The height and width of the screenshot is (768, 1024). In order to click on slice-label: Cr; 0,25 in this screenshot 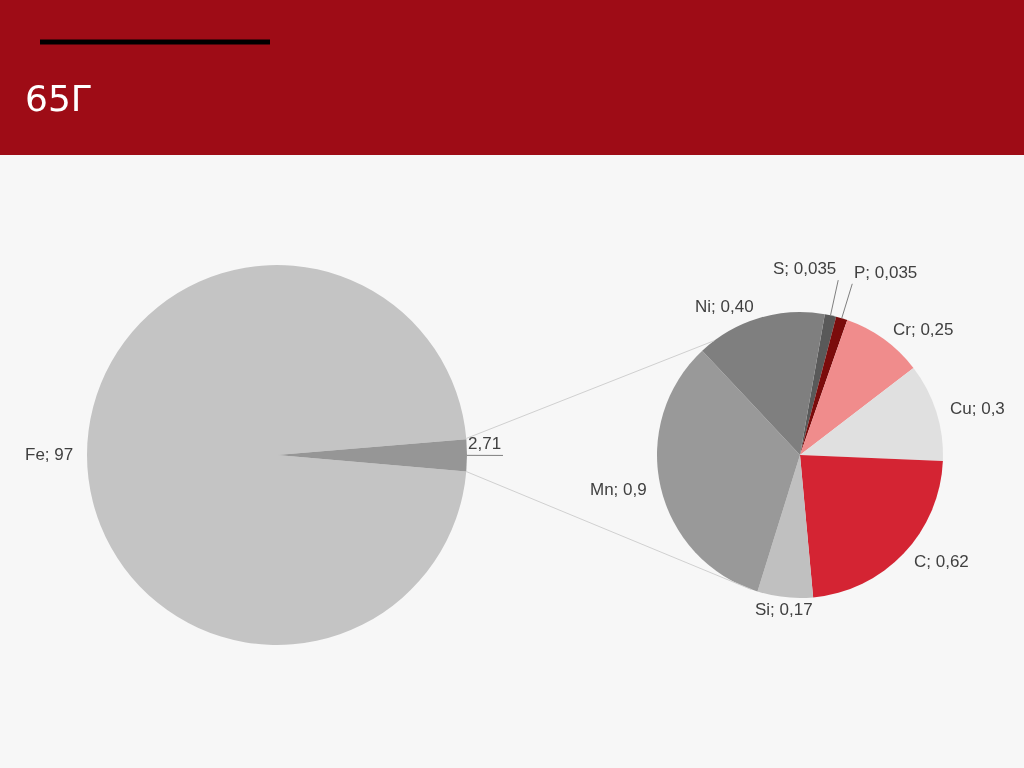, I will do `click(923, 329)`.